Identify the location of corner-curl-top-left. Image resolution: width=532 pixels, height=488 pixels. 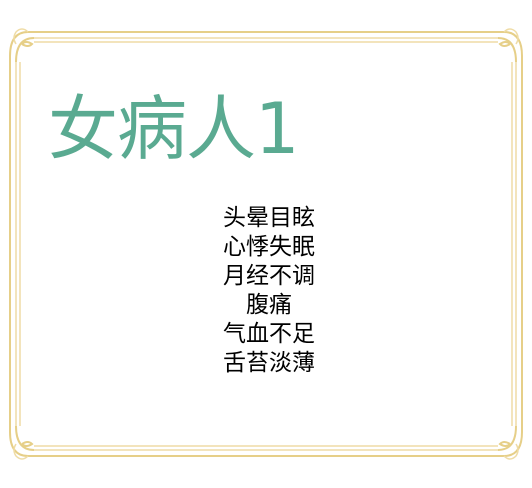
(21, 36).